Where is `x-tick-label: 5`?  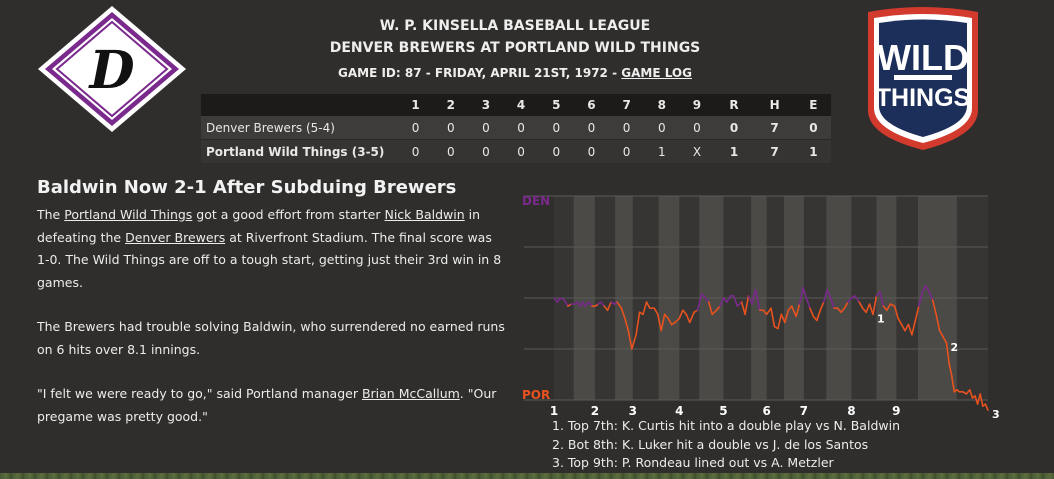 x-tick-label: 5 is located at coordinates (723, 411).